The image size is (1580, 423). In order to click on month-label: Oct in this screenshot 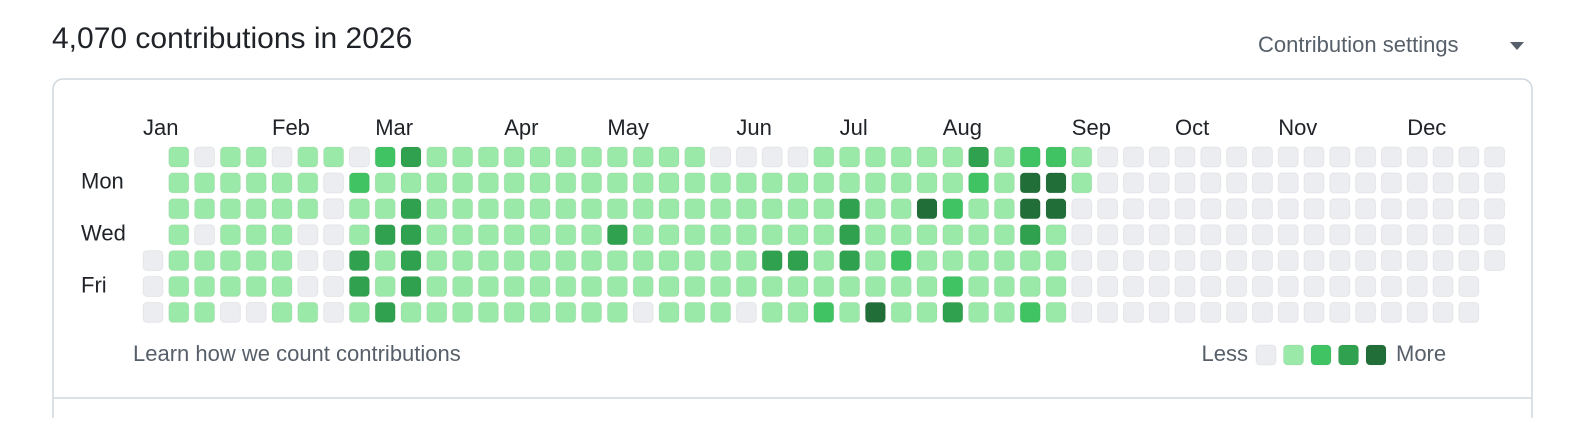, I will do `click(1192, 127)`.